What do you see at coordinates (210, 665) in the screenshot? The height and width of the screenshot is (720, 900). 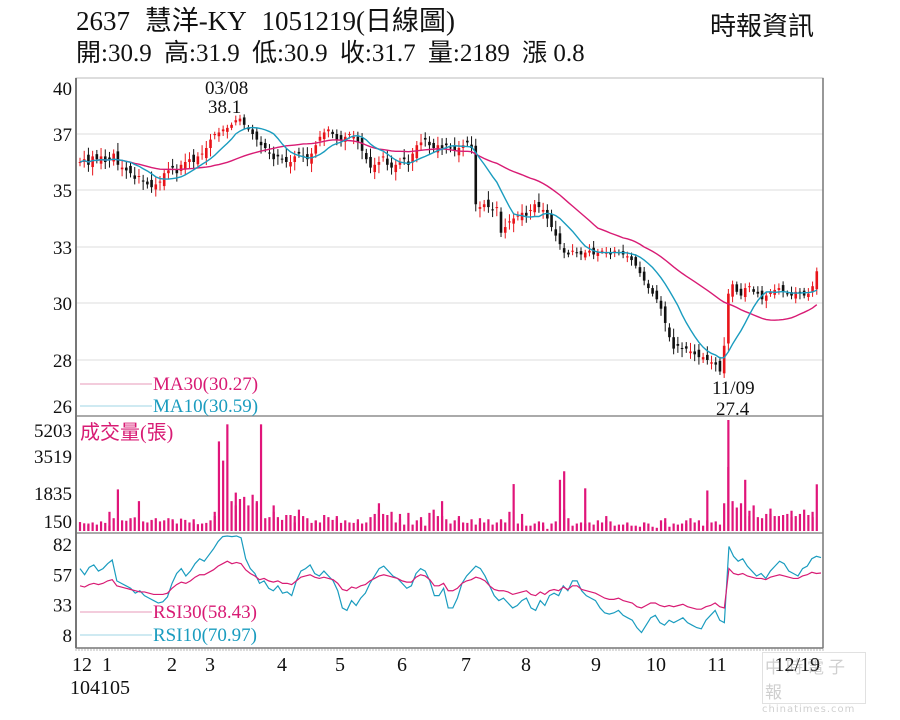 I see `x-axis-tick: 3` at bounding box center [210, 665].